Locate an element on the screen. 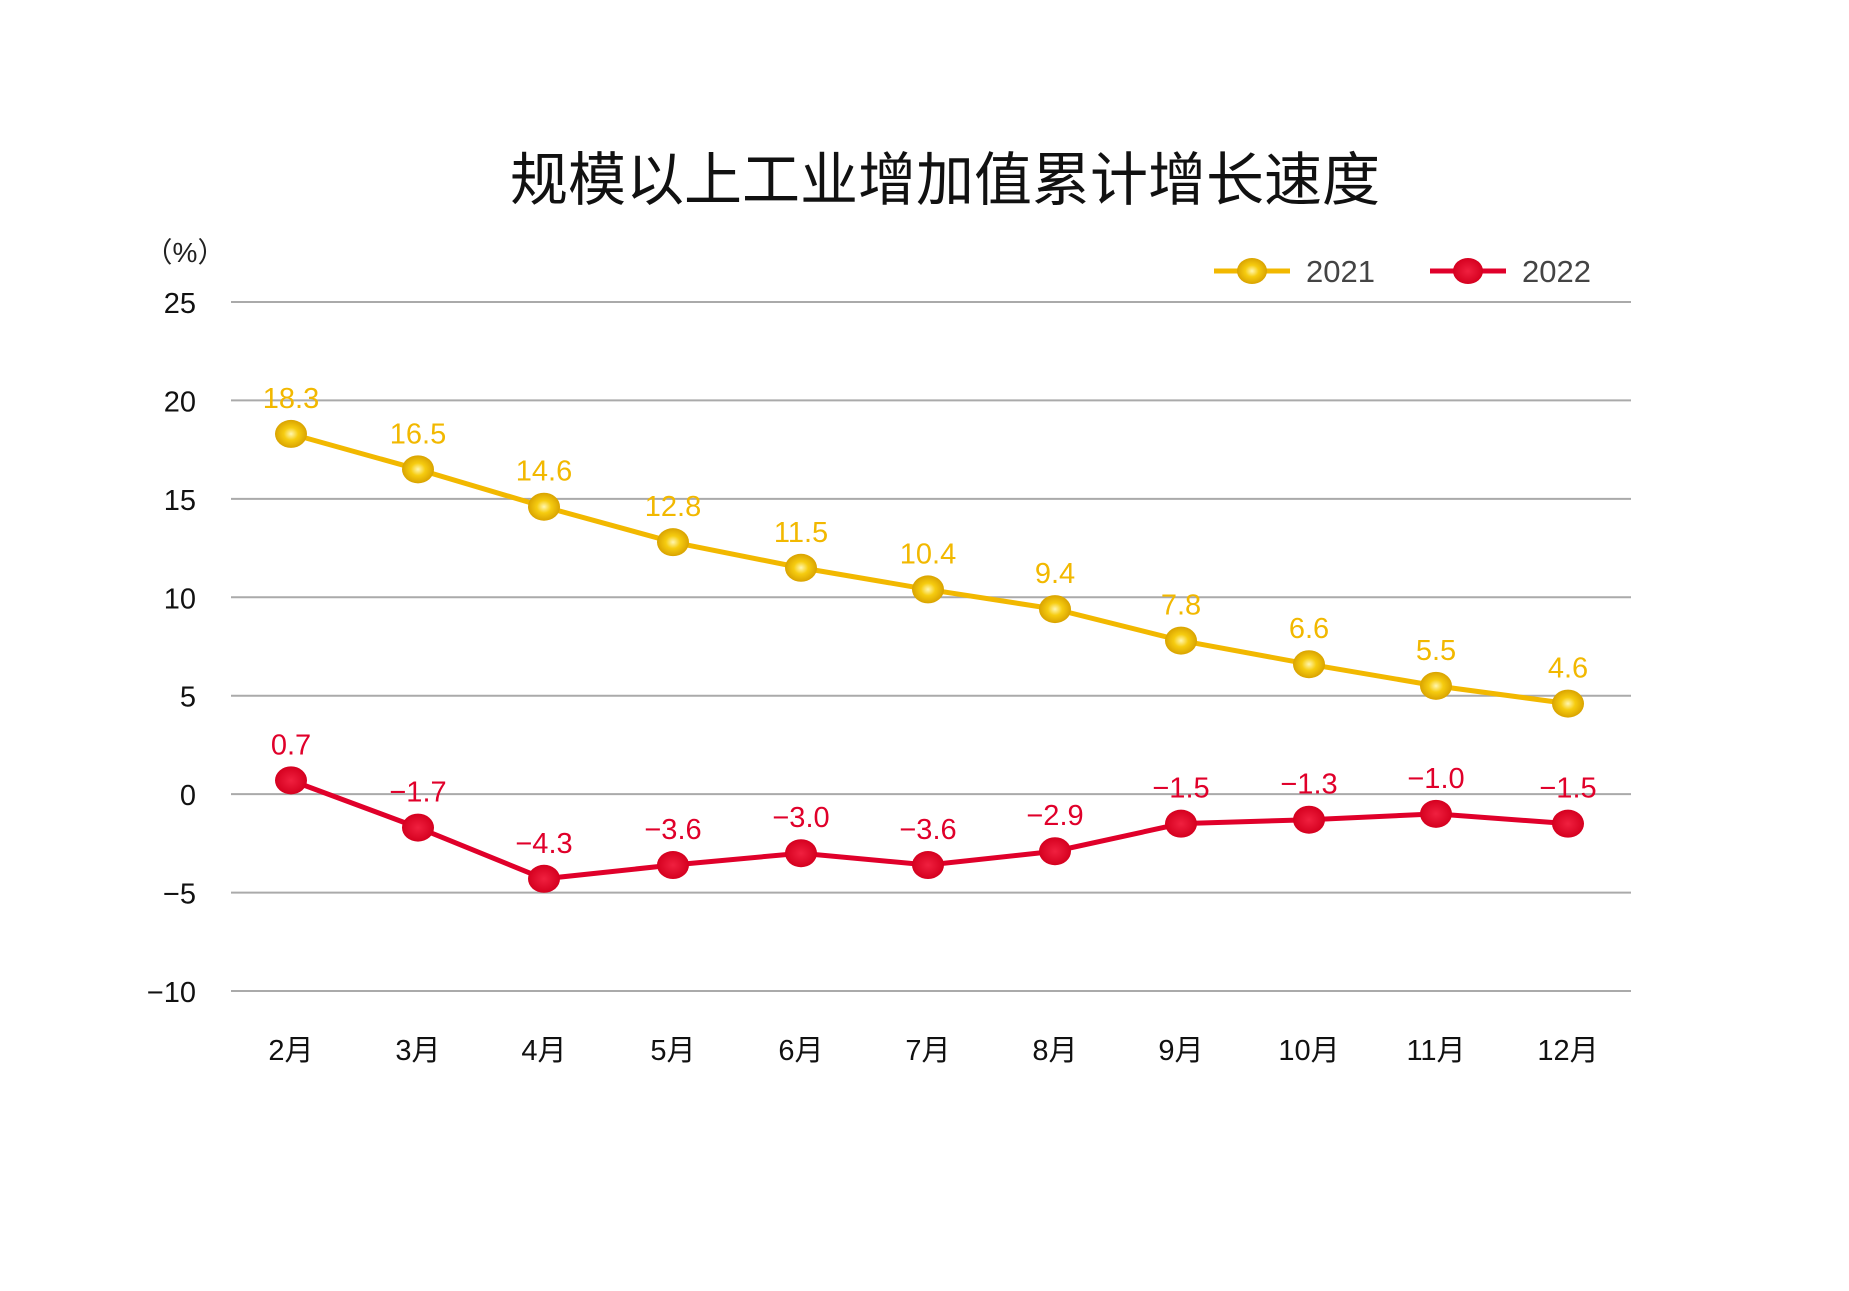  x-tick-label: 2月 is located at coordinates (290, 1051).